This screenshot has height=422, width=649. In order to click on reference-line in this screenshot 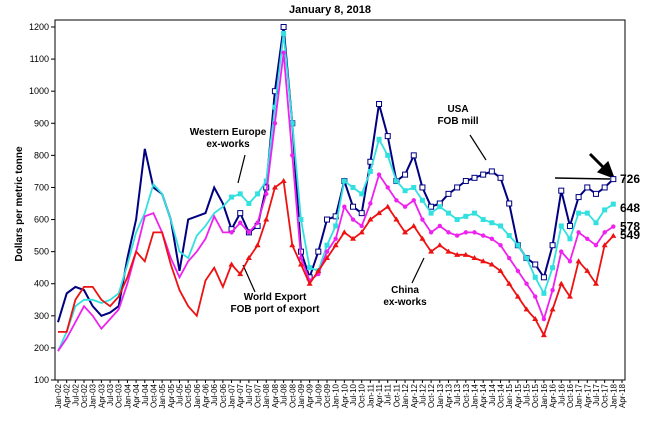, I will do `click(582, 178)`.